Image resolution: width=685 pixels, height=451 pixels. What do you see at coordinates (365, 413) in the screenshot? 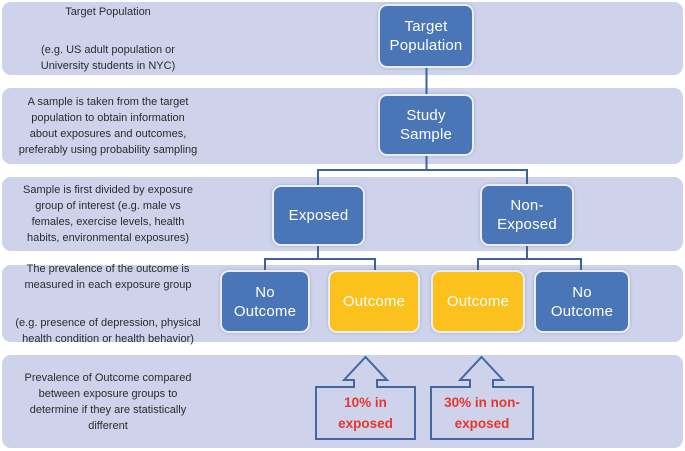
I see `callout-label-exposed-prevalence: 10% in exposed` at bounding box center [365, 413].